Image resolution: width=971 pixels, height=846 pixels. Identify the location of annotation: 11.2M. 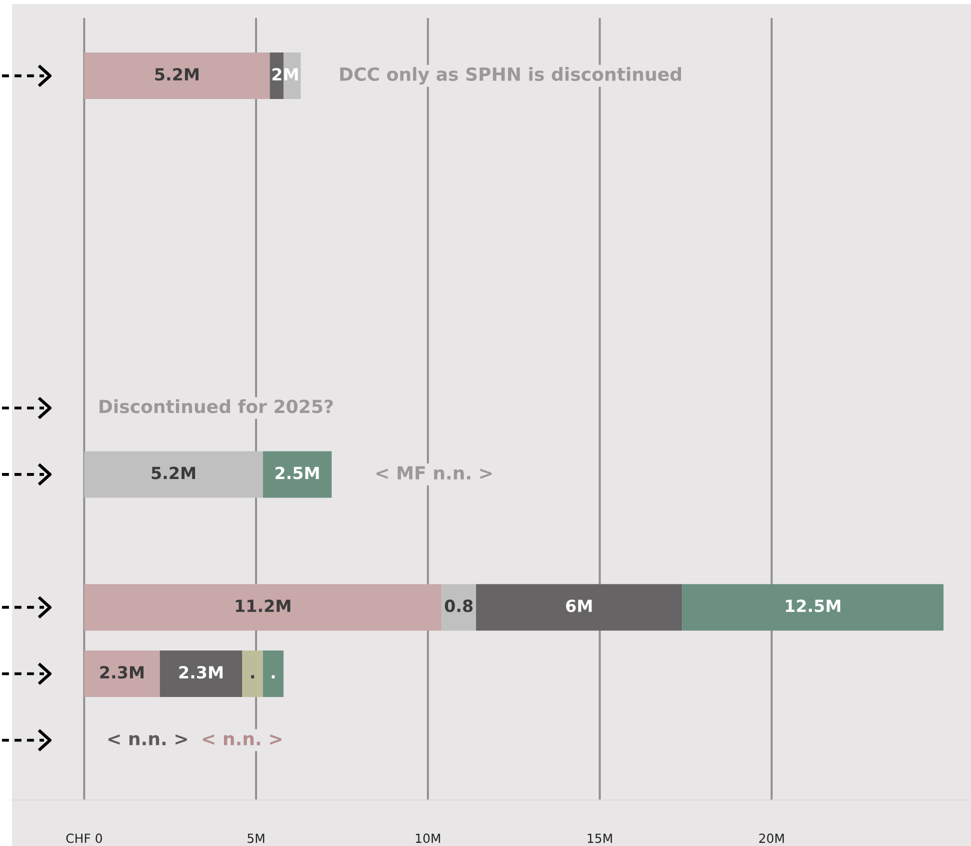
(263, 606).